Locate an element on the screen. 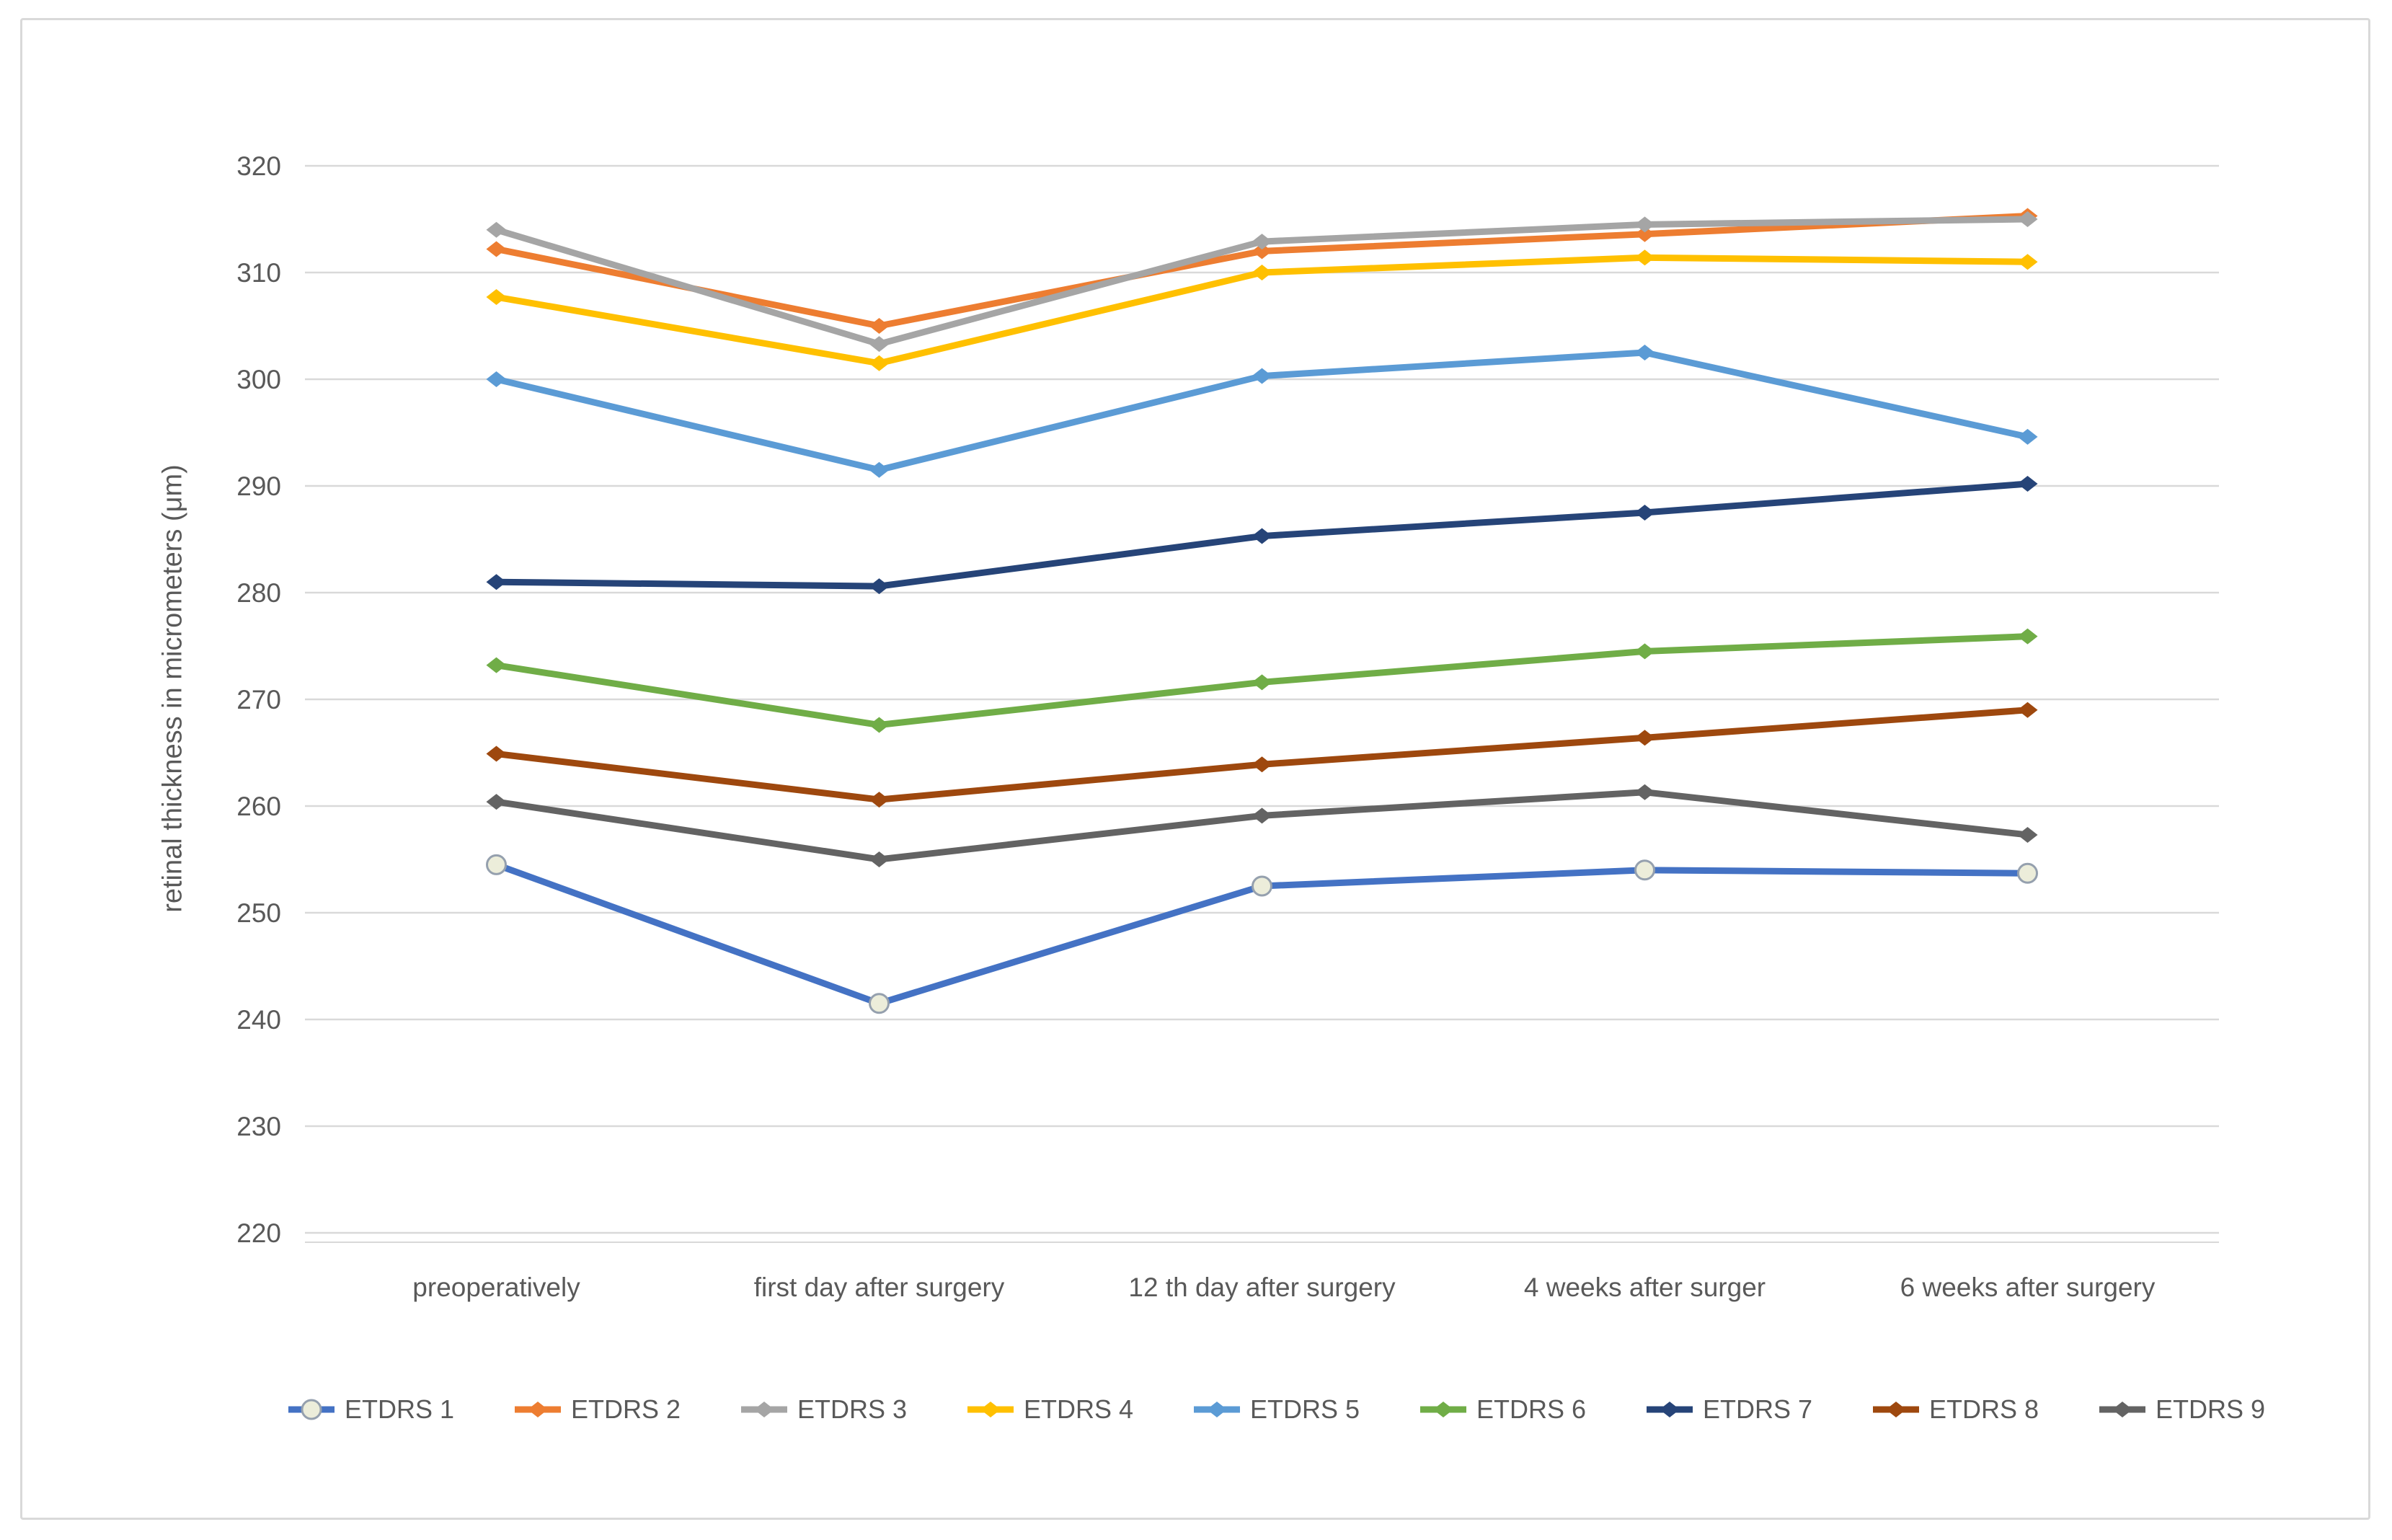  y-tick-label: 270 is located at coordinates (258, 699).